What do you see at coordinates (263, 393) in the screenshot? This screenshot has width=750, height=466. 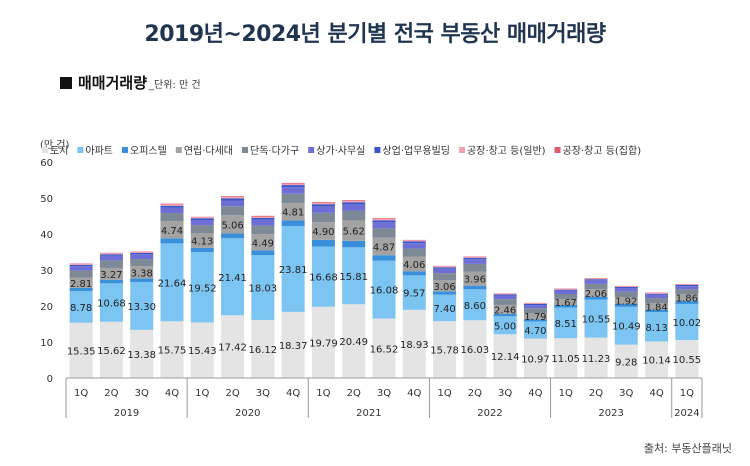 I see `quarter-tick-label: 3Q` at bounding box center [263, 393].